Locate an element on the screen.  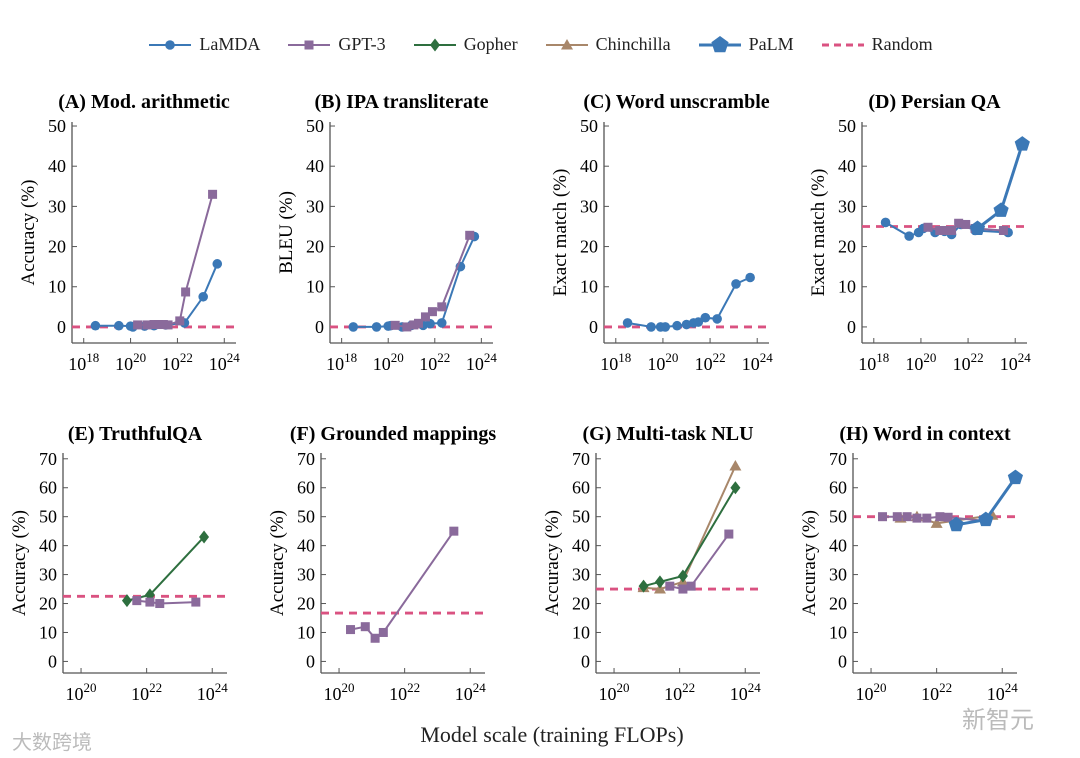
x-tick-label: 1024 is located at coordinates (482, 362).